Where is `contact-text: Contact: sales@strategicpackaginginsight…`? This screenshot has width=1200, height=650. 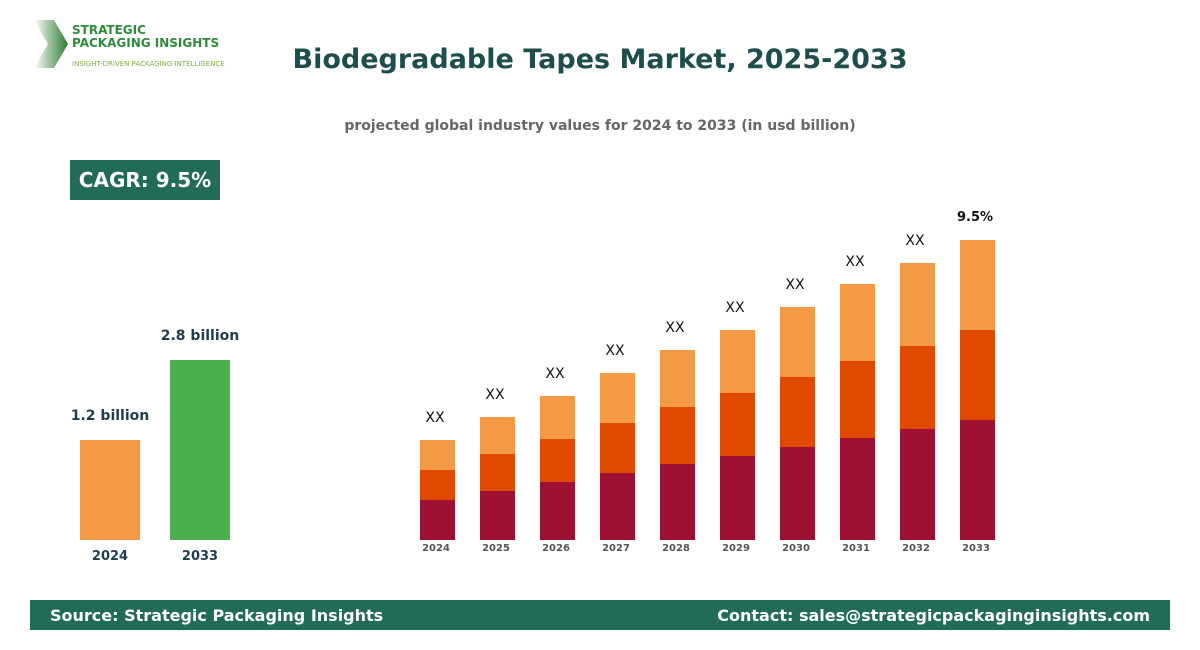
contact-text: Contact: sales@strategicpackaginginsight… is located at coordinates (933, 615).